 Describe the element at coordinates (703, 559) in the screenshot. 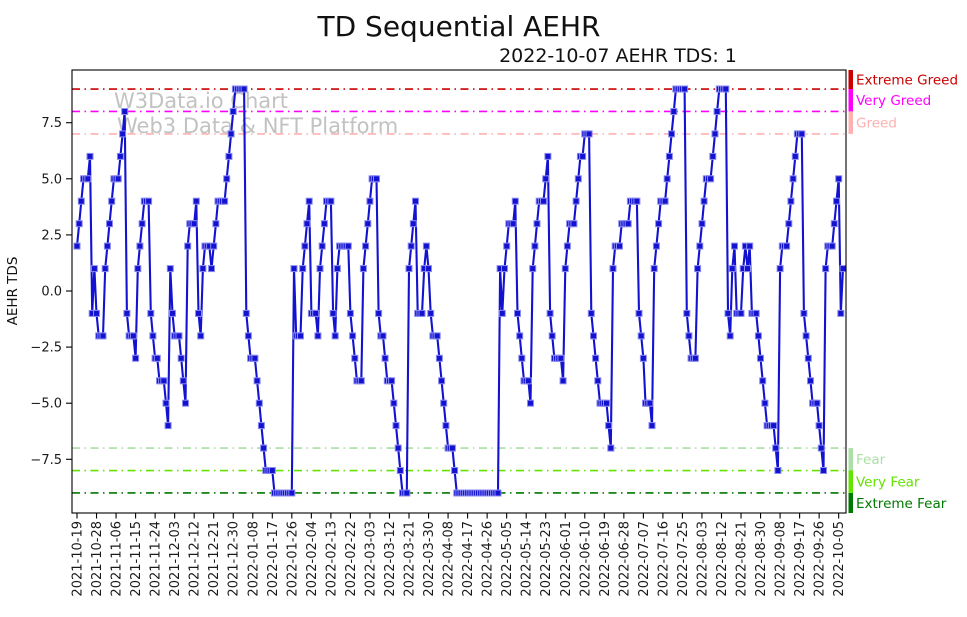

I see `x-tick-label: 2022-08-03` at that location.